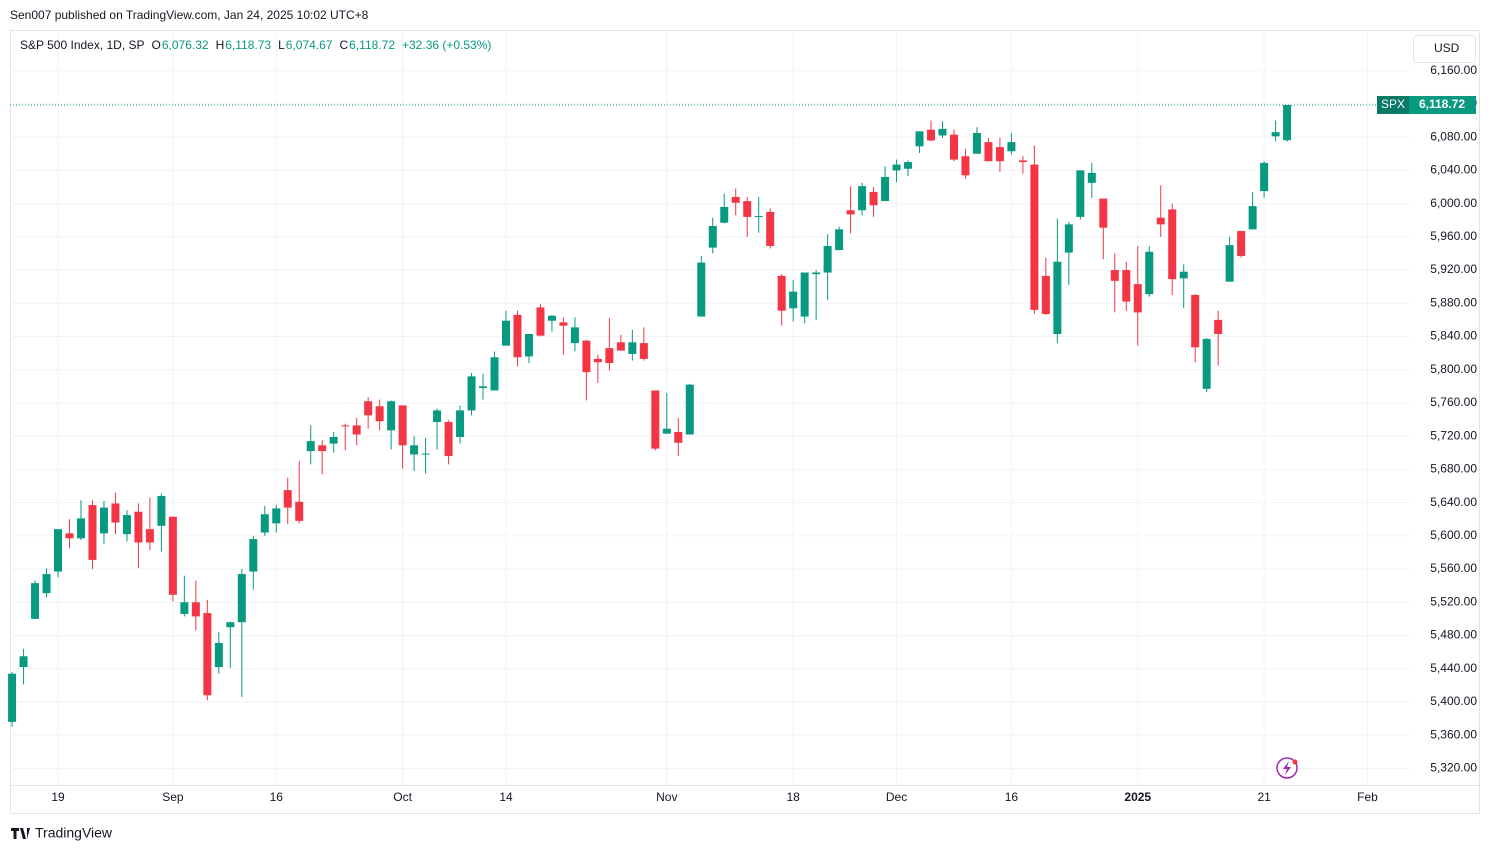  I want to click on currency: USD, so click(1447, 48).